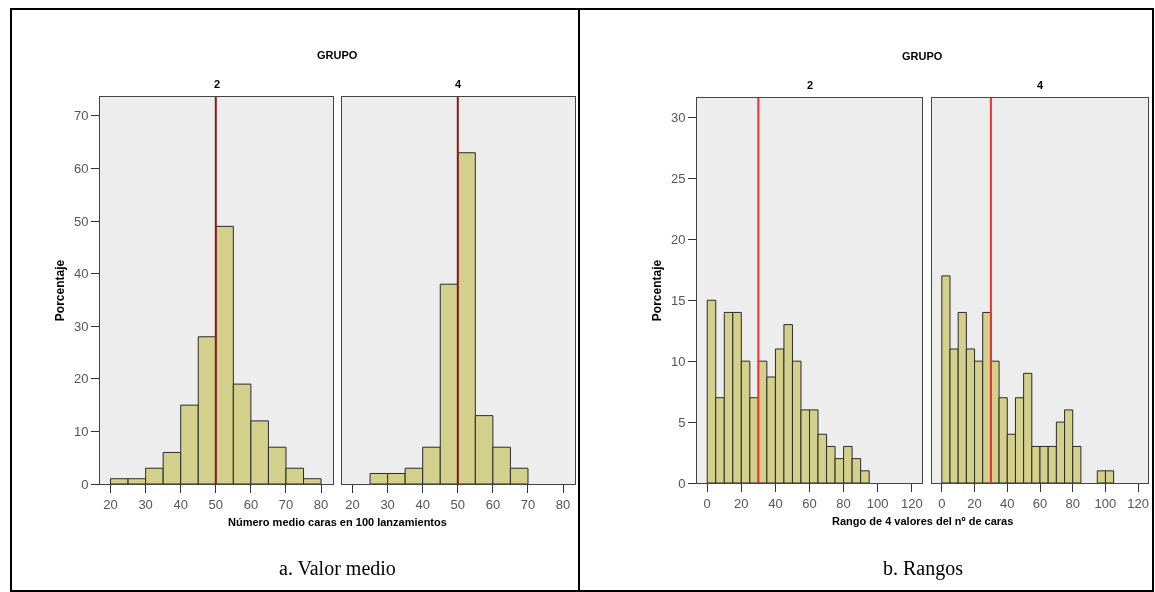 The width and height of the screenshot is (1155, 592). Describe the element at coordinates (81, 116) in the screenshot. I see `y-tick-label: 70` at that location.